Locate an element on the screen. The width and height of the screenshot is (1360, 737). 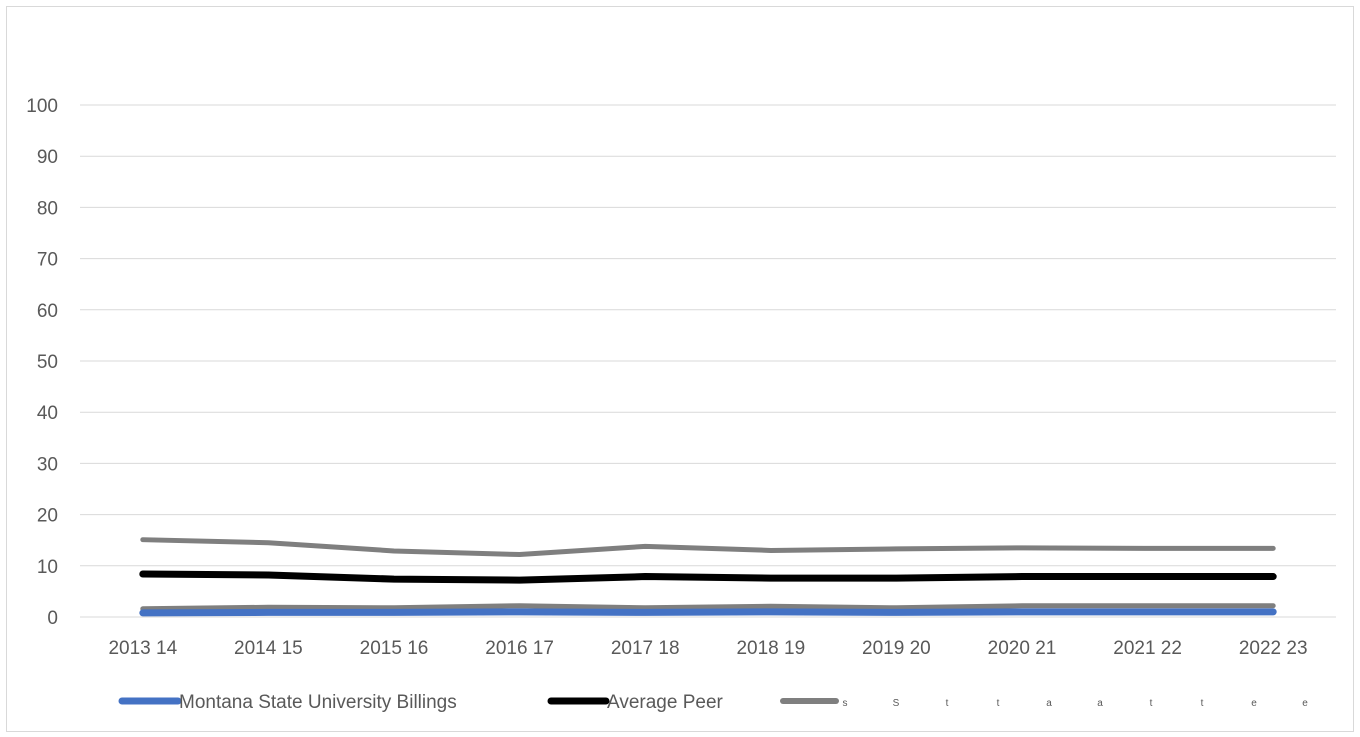
legend-stray-glyph: s is located at coordinates (845, 703).